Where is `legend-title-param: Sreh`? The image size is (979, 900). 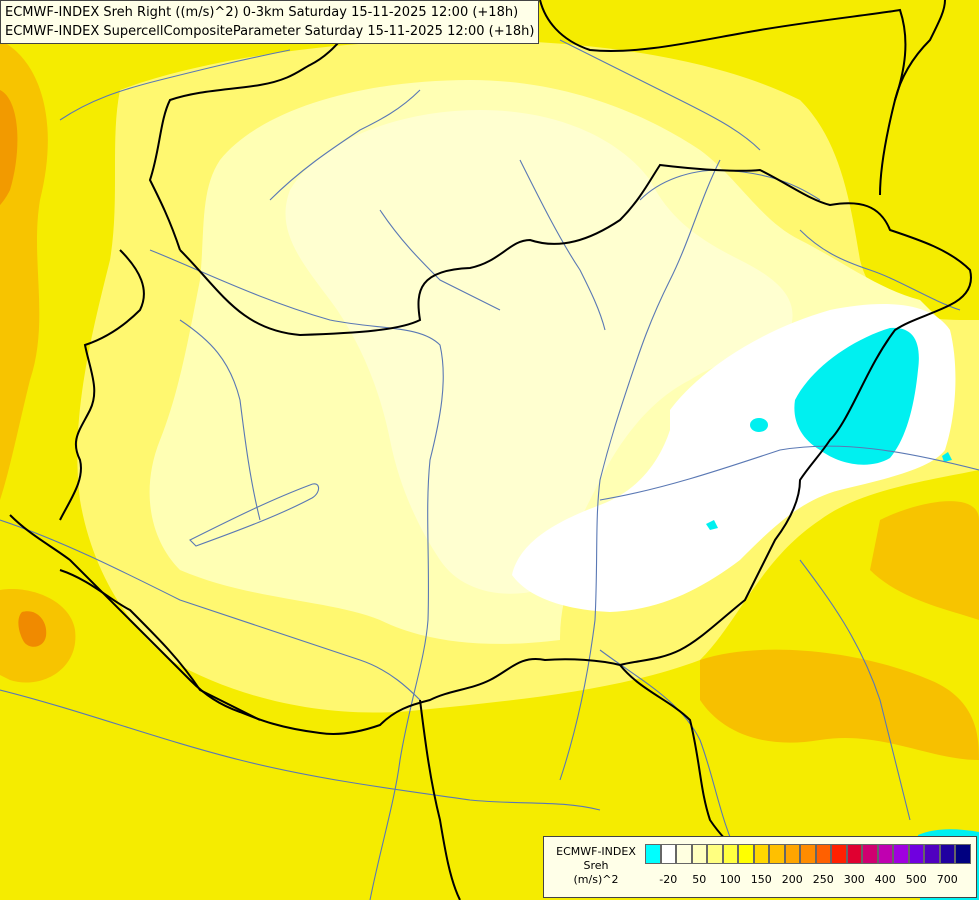 legend-title-param: Sreh is located at coordinates (596, 865).